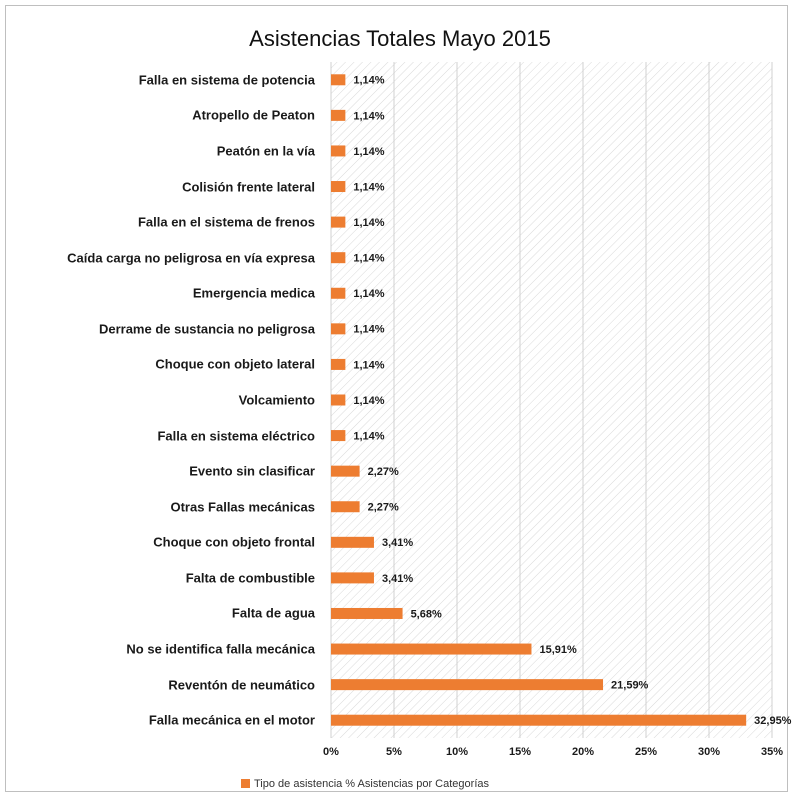  I want to click on x-tick-label: 15%, so click(520, 752).